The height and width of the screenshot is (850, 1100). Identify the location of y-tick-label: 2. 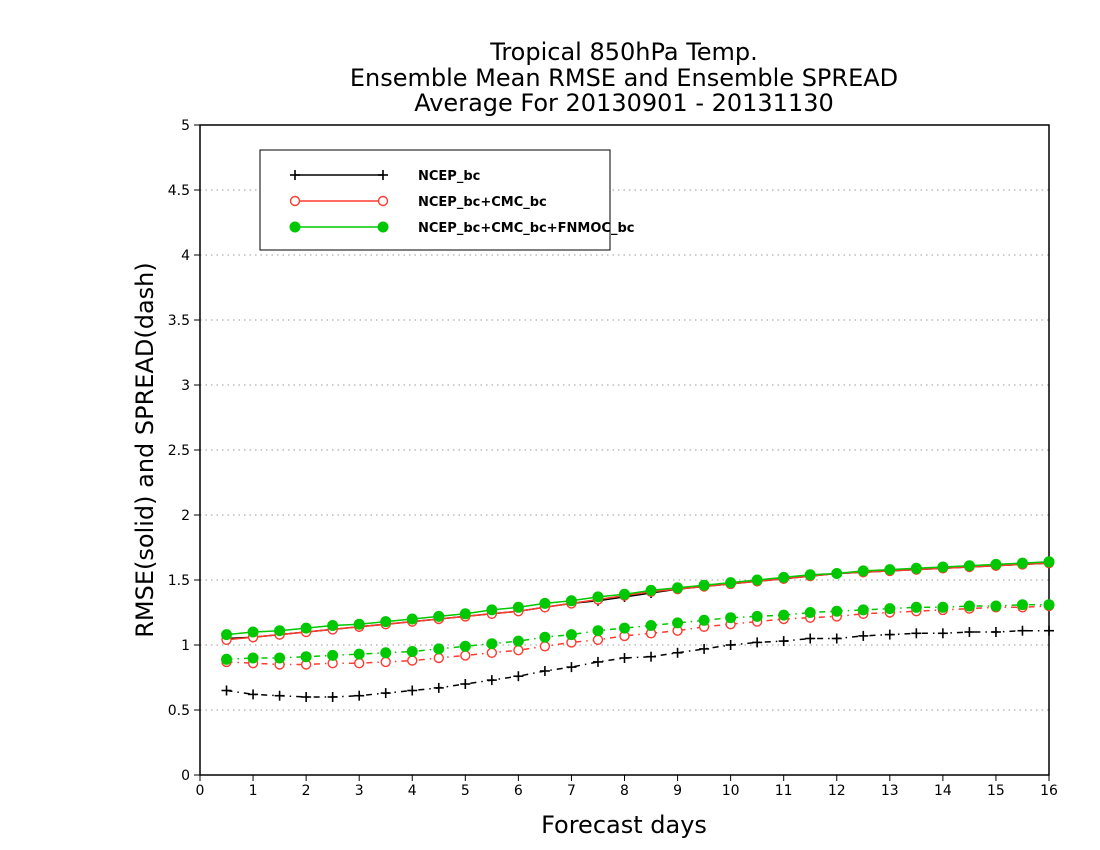
(185, 516).